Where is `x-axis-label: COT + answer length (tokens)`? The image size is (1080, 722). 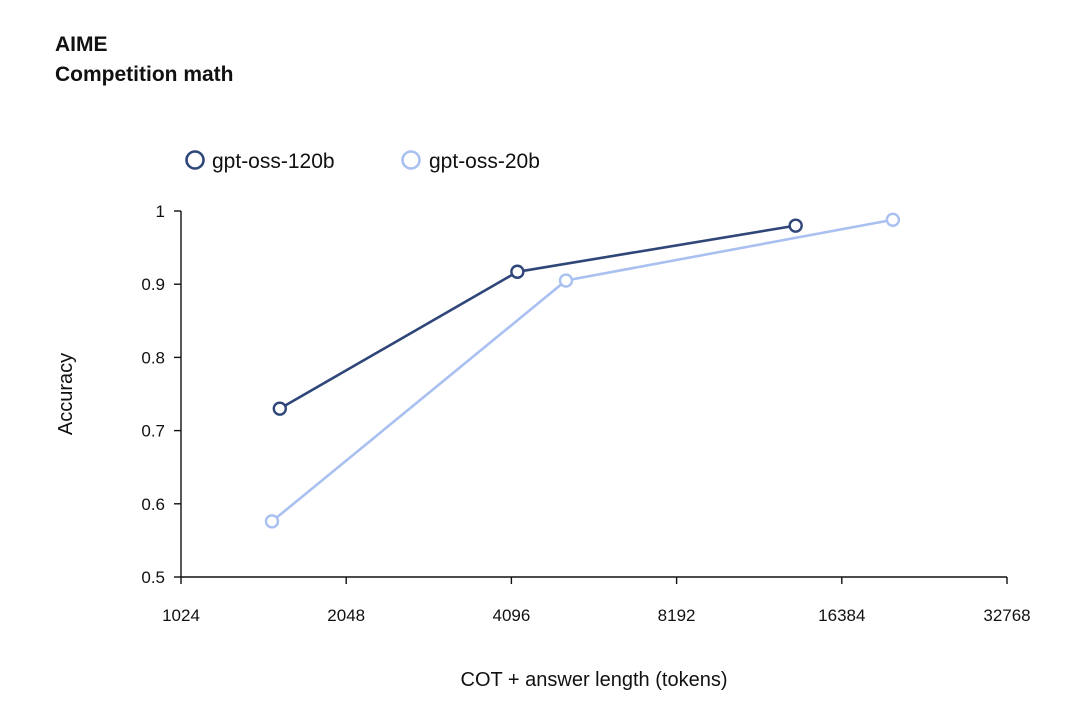
x-axis-label: COT + answer length (tokens) is located at coordinates (594, 680).